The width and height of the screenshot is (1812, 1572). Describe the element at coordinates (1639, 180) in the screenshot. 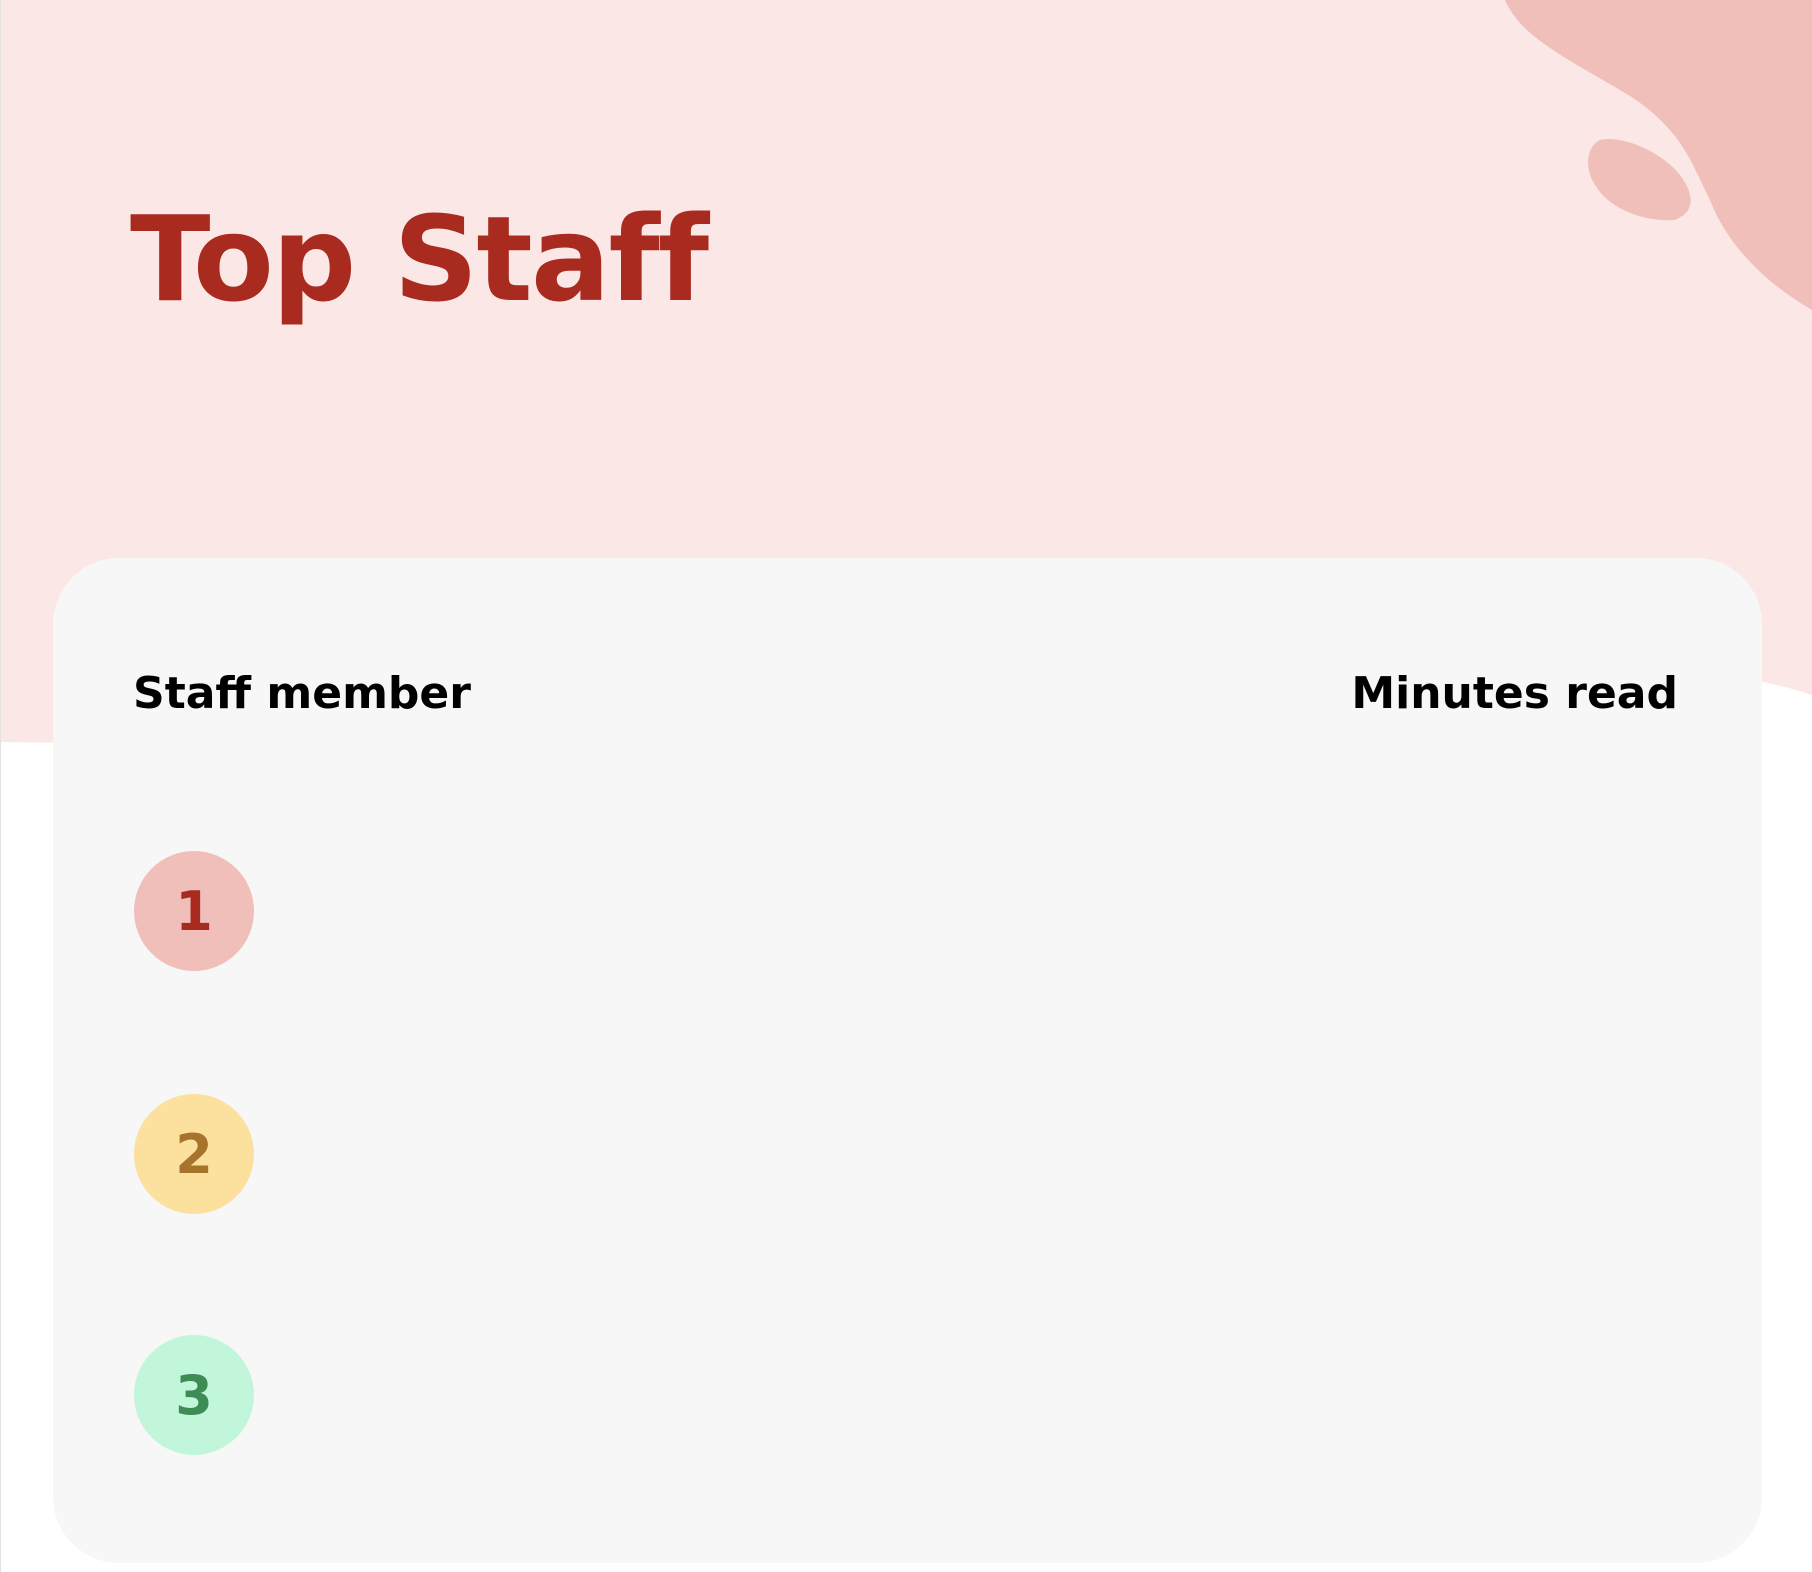

I see `small-blob` at that location.